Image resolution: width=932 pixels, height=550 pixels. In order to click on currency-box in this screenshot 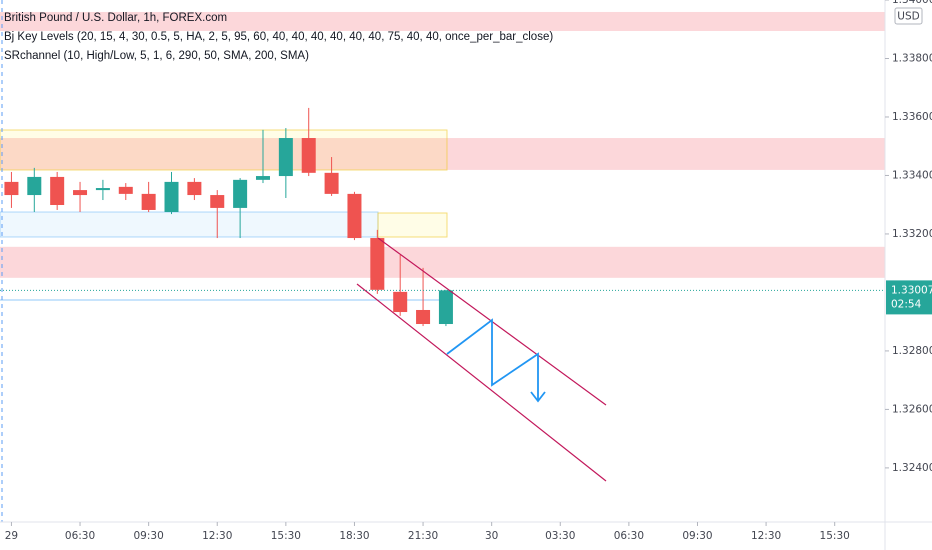, I will do `click(908, 16)`.